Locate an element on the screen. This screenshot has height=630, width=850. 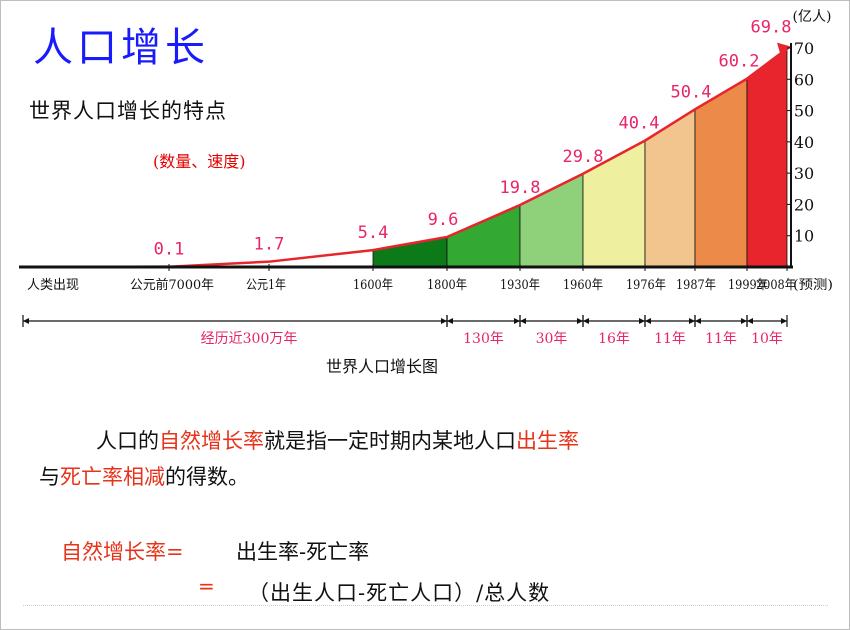
y-tick-label: 20 is located at coordinates (804, 204).